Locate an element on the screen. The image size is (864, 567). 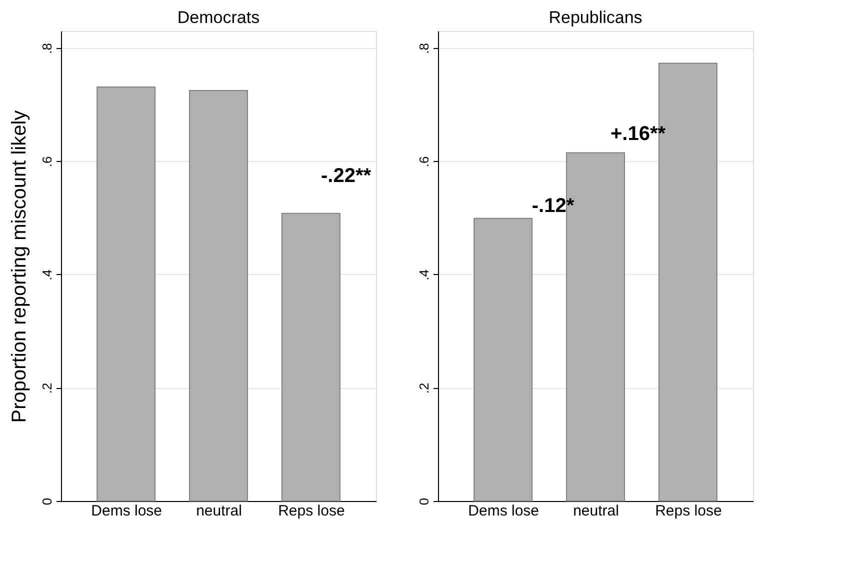
annotation: -.22** is located at coordinates (346, 176).